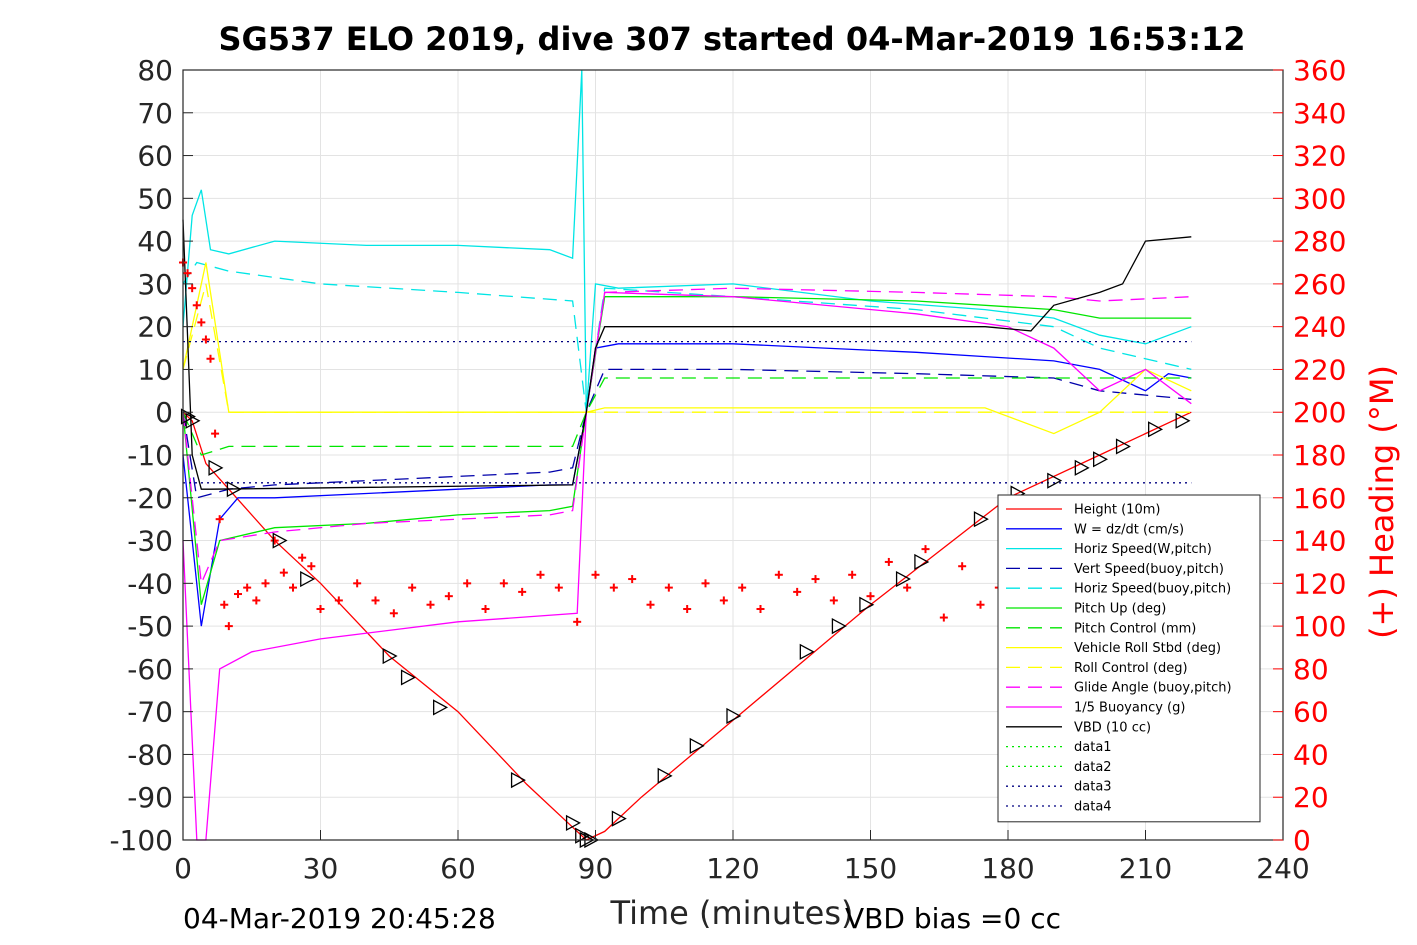 The image size is (1417, 945). Describe the element at coordinates (1311, 754) in the screenshot. I see `y-right-tick-label: 40` at that location.